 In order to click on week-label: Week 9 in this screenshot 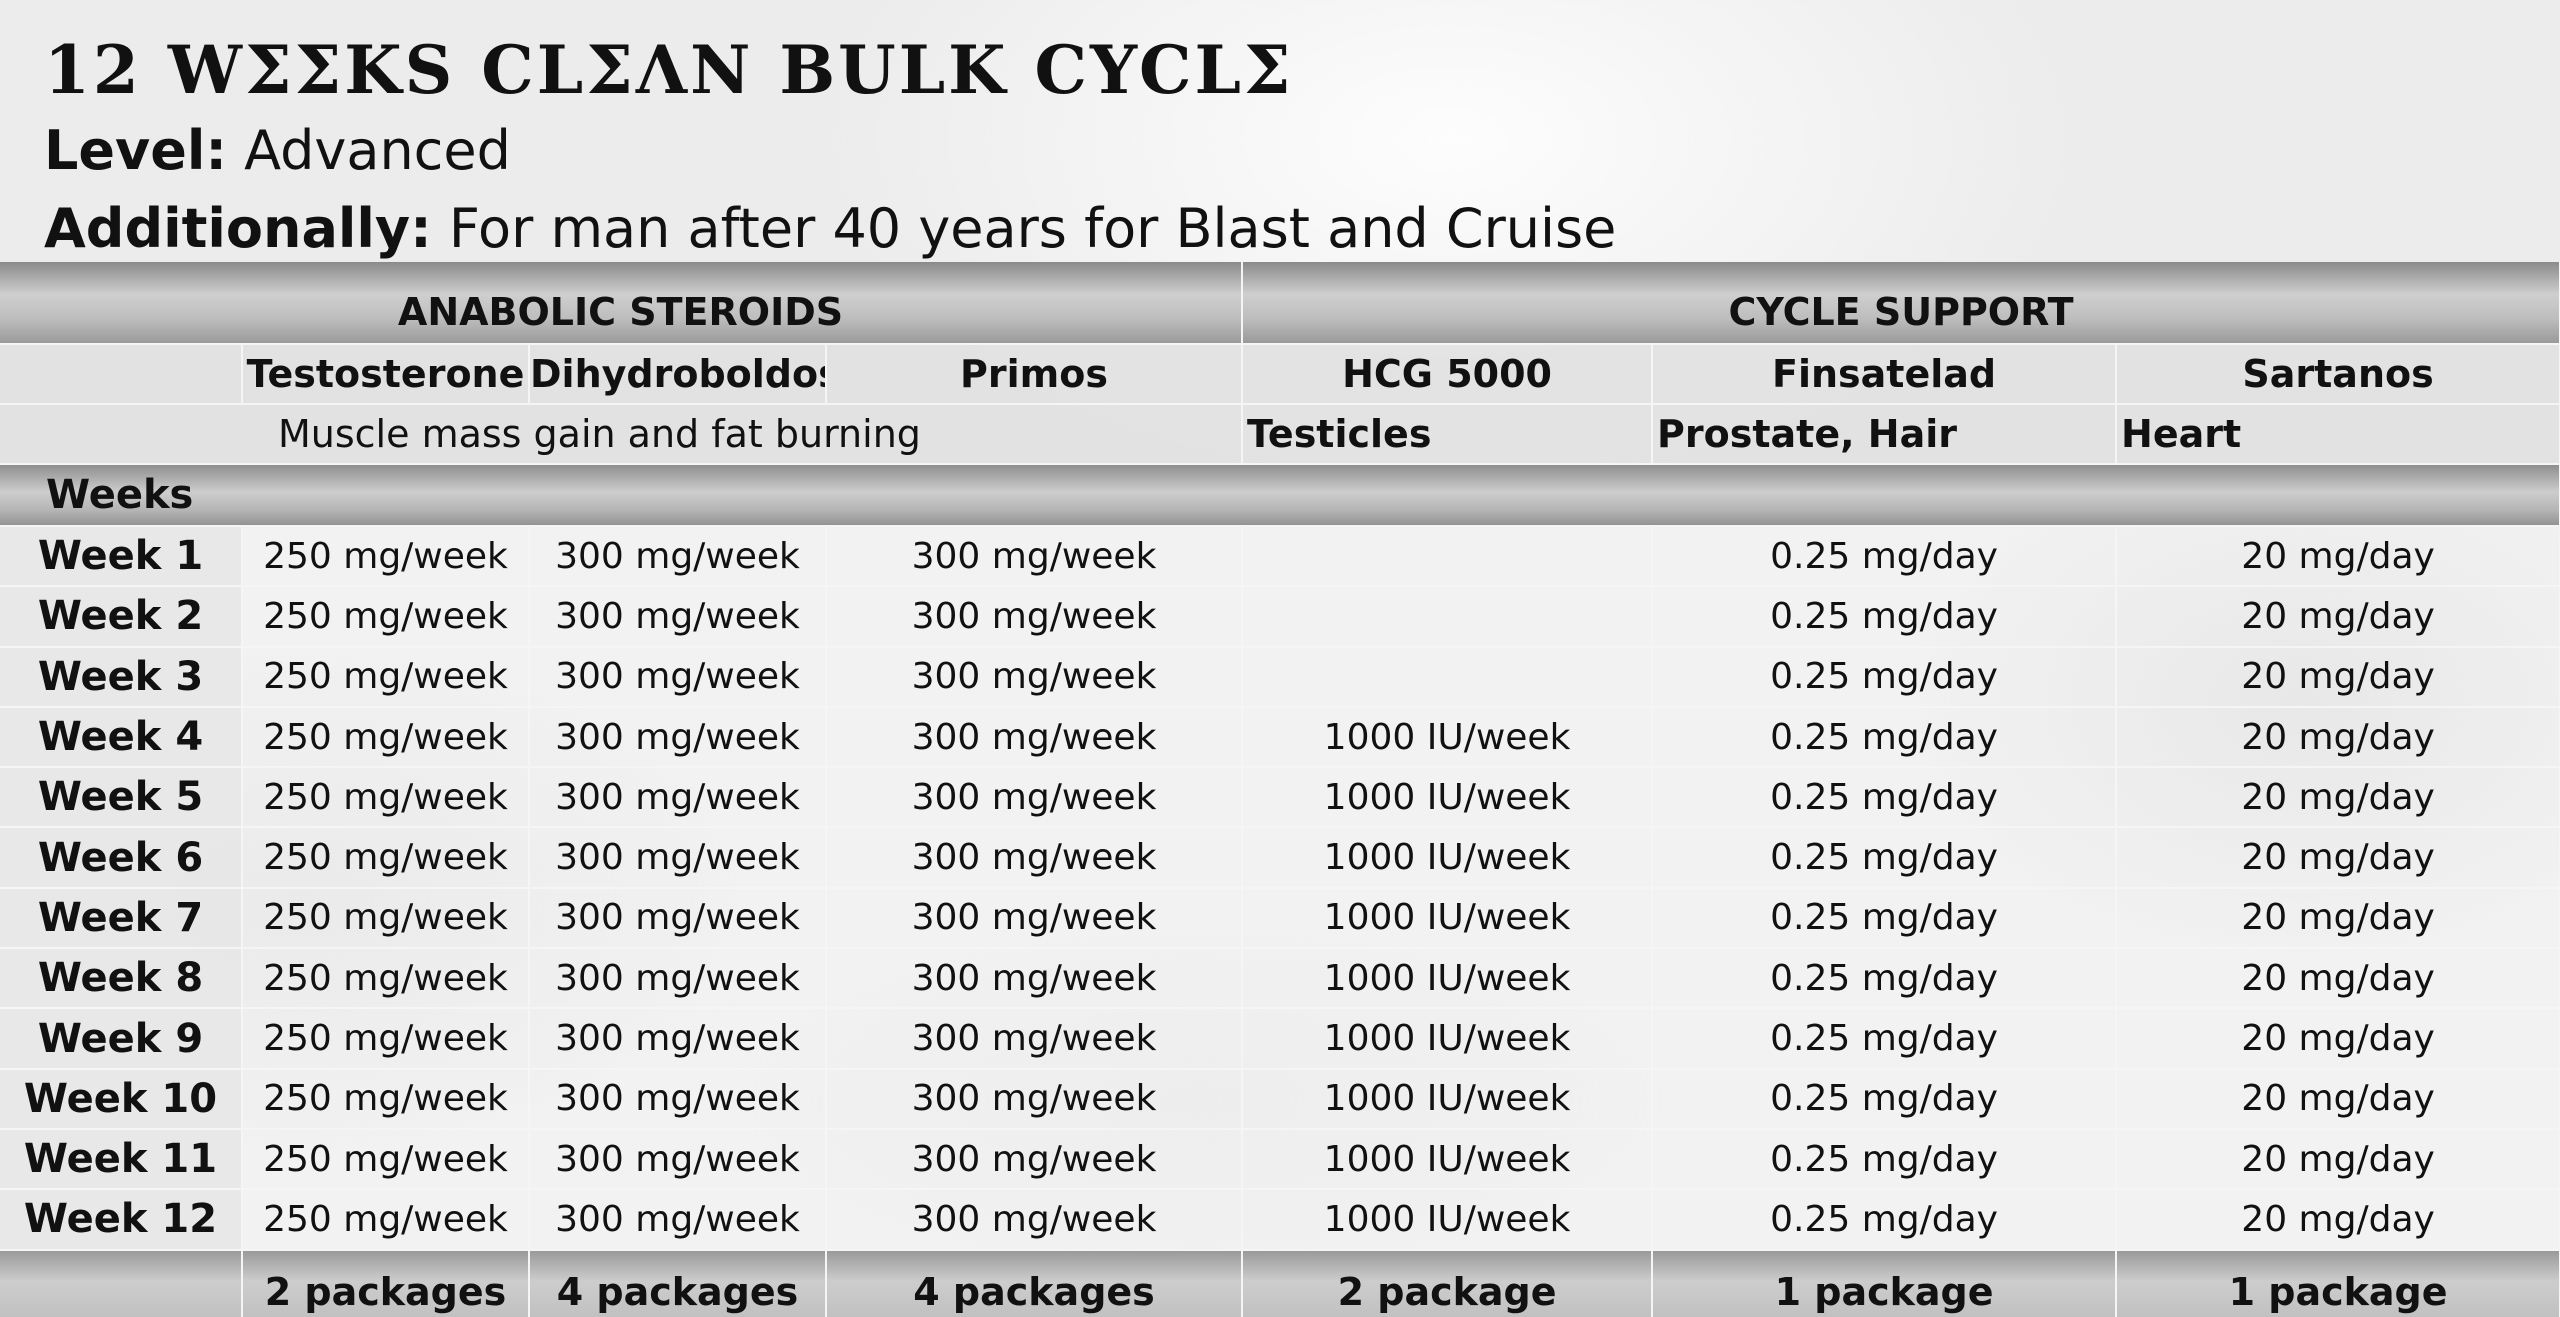, I will do `click(121, 1039)`.